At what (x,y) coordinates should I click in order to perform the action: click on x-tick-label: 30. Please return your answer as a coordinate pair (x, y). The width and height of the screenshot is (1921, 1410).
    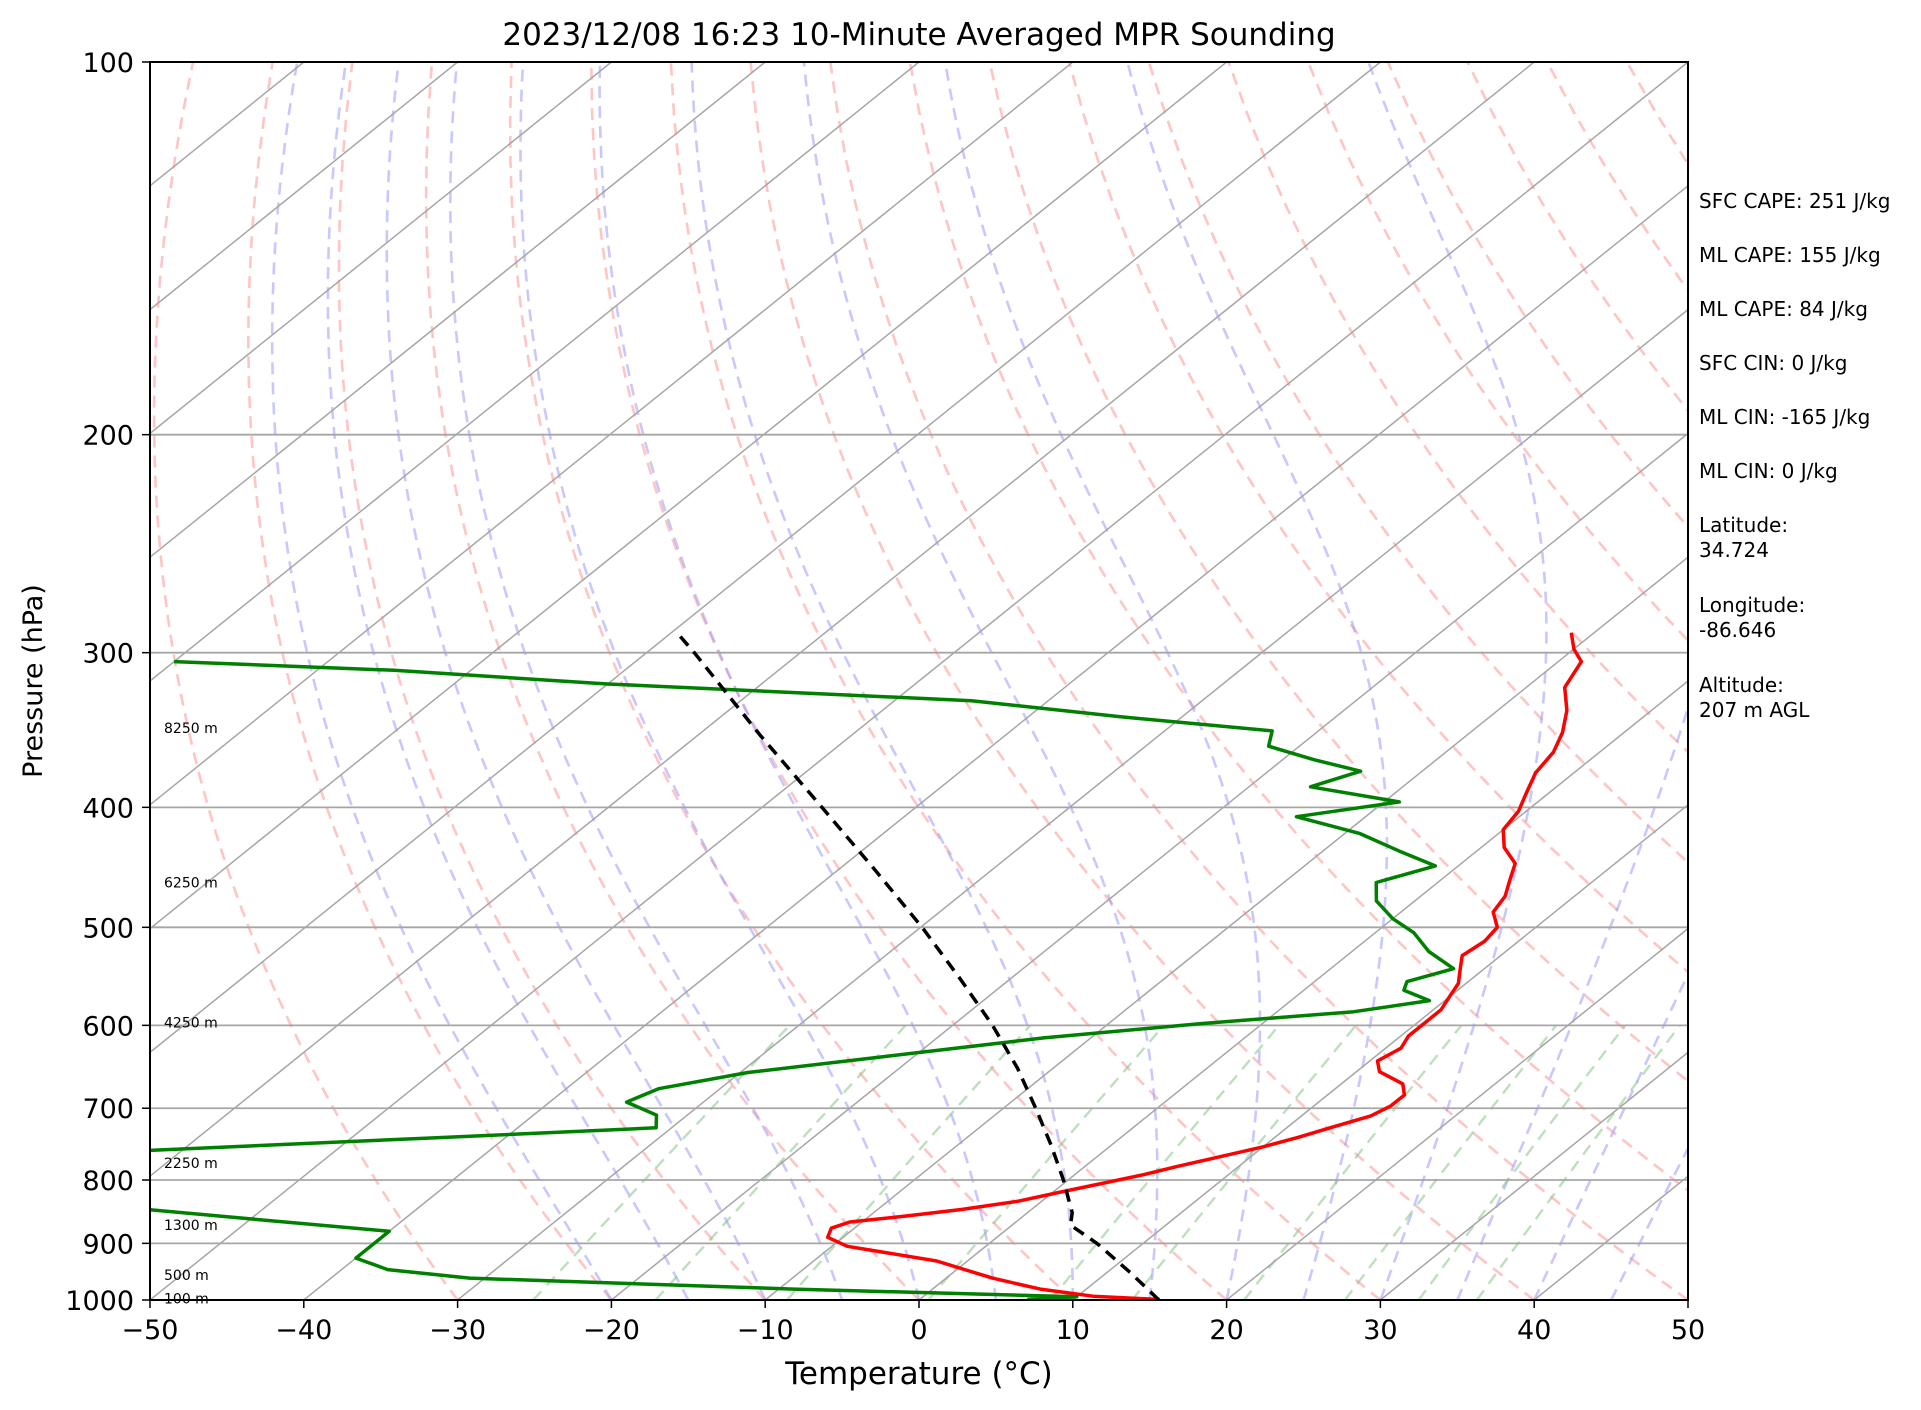
    Looking at the image, I should click on (1380, 1330).